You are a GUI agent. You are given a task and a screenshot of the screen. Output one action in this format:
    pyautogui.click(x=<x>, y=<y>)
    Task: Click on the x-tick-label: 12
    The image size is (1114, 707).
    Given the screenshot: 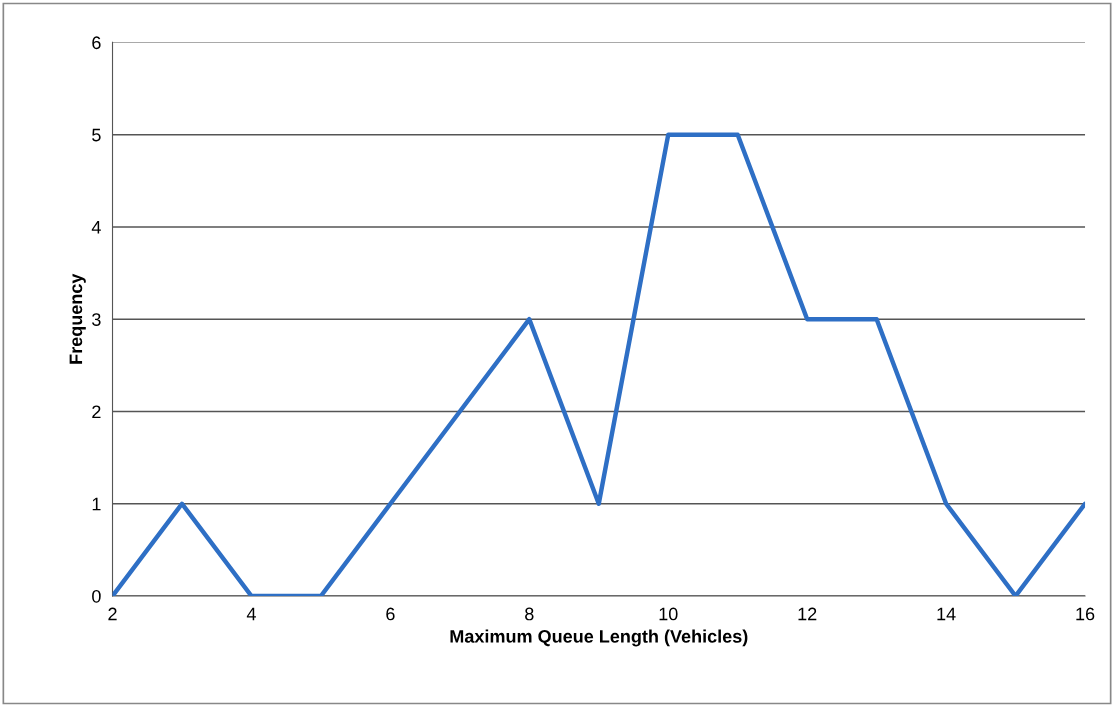 What is the action you would take?
    pyautogui.click(x=807, y=614)
    